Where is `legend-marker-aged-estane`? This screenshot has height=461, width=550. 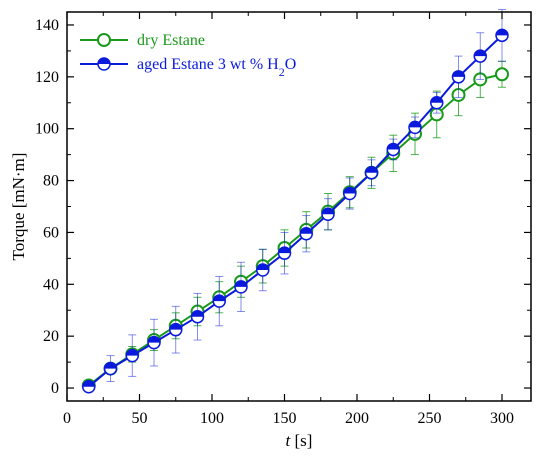 legend-marker-aged-estane is located at coordinates (104, 64).